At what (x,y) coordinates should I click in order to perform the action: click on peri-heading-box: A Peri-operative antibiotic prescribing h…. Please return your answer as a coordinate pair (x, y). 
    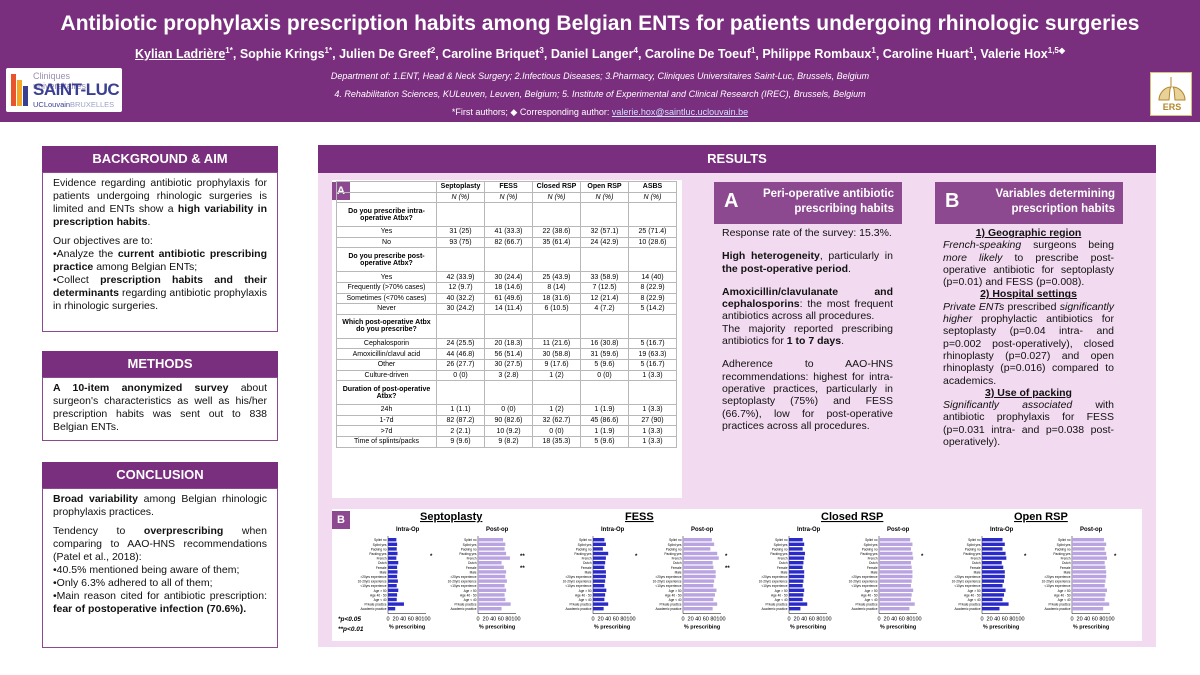
    Looking at the image, I should click on (808, 203).